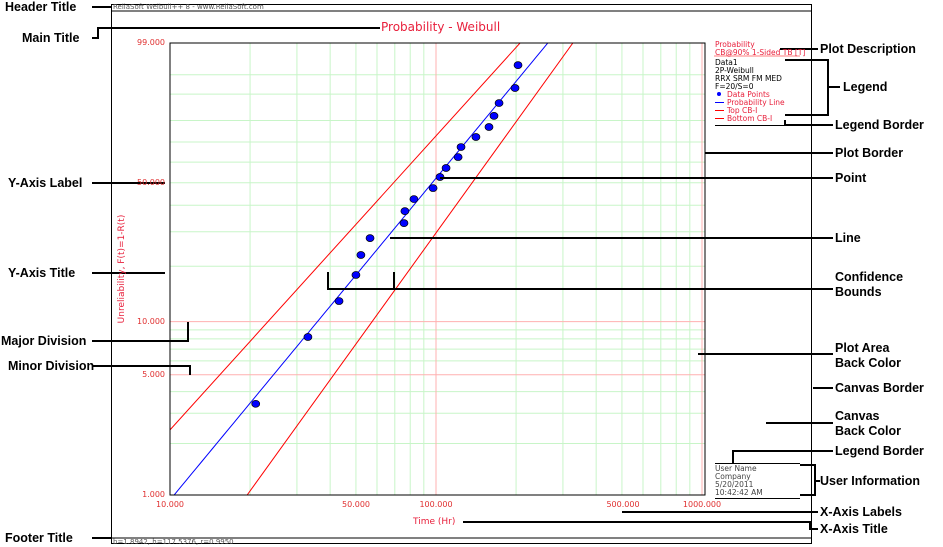 Image resolution: width=943 pixels, height=547 pixels. Describe the element at coordinates (750, 118) in the screenshot. I see `legend-label: Bottom CB-I` at that location.